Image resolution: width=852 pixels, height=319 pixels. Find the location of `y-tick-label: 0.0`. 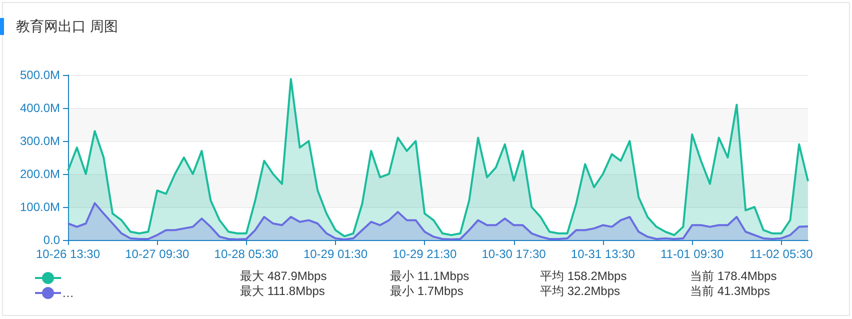

y-tick-label: 0.0 is located at coordinates (51, 240).